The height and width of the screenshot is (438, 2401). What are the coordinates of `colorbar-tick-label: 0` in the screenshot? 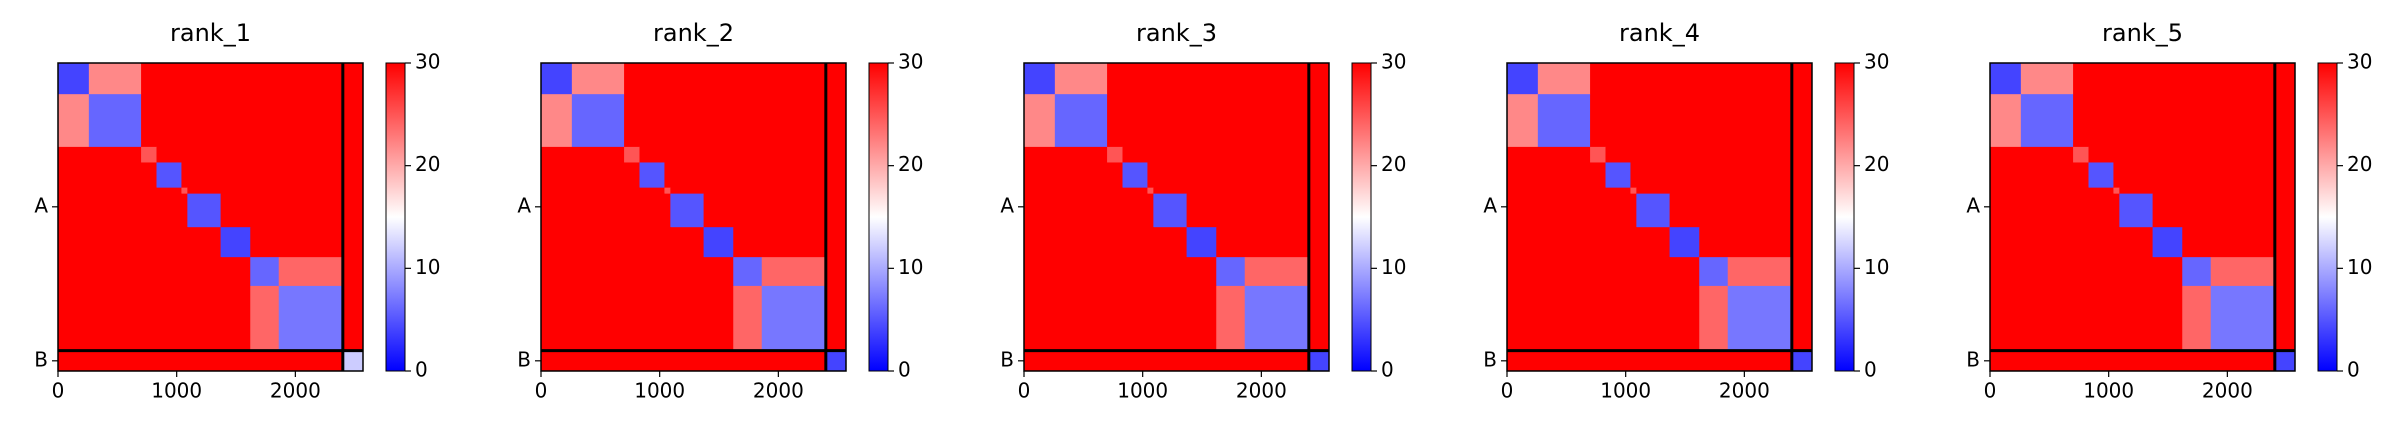 It's located at (1870, 370).